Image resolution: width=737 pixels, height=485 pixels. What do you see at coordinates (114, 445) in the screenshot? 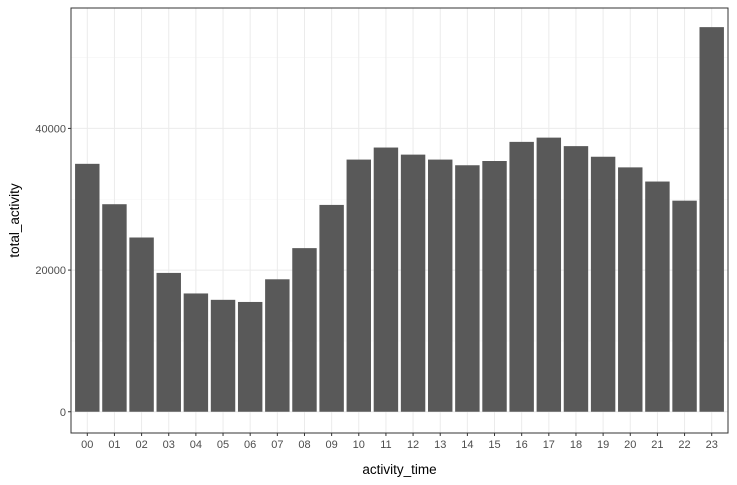
I see `x-tick-label: 01` at bounding box center [114, 445].